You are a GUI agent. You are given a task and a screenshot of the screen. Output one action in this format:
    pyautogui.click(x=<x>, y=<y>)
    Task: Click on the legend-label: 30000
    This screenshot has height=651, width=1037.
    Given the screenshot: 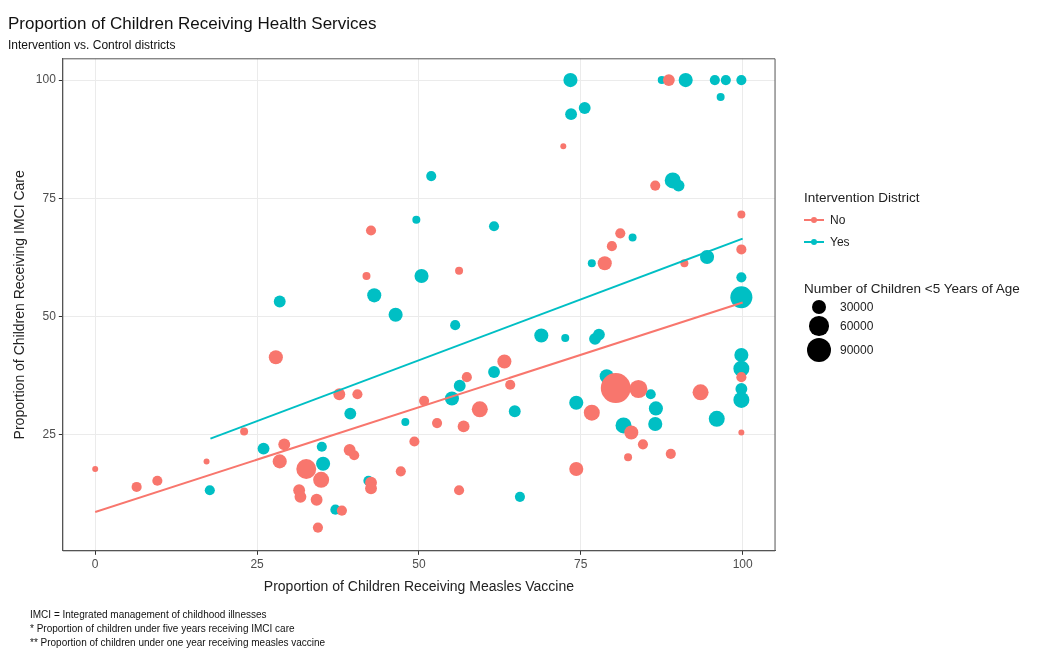 What is the action you would take?
    pyautogui.click(x=857, y=307)
    